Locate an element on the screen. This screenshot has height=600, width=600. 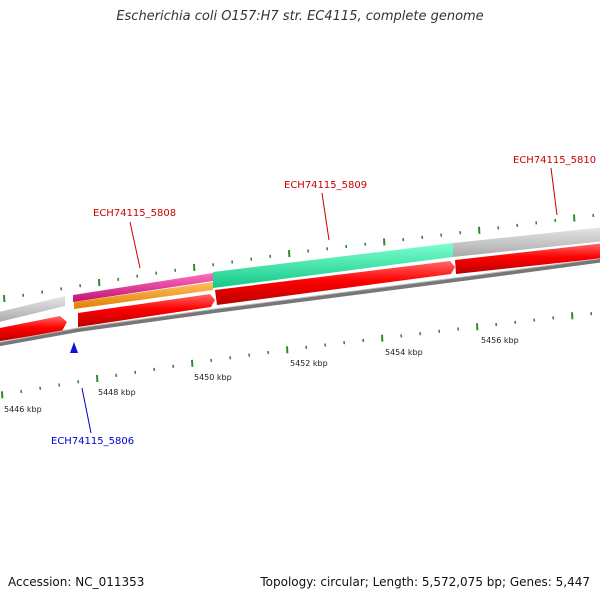
scale-label: 5448 kbp is located at coordinates (117, 392).